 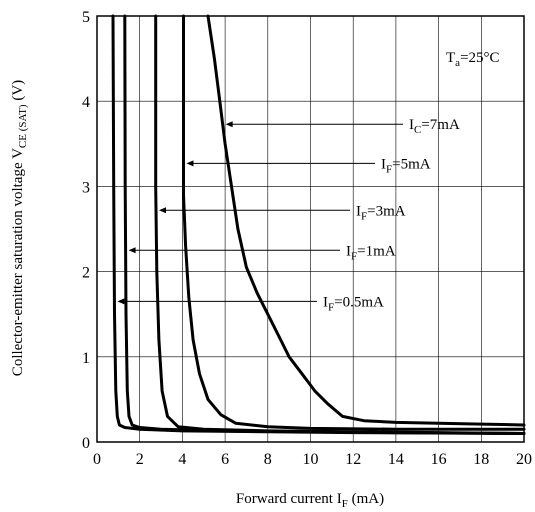 I want to click on series-label: IF=5mA, so click(x=406, y=165).